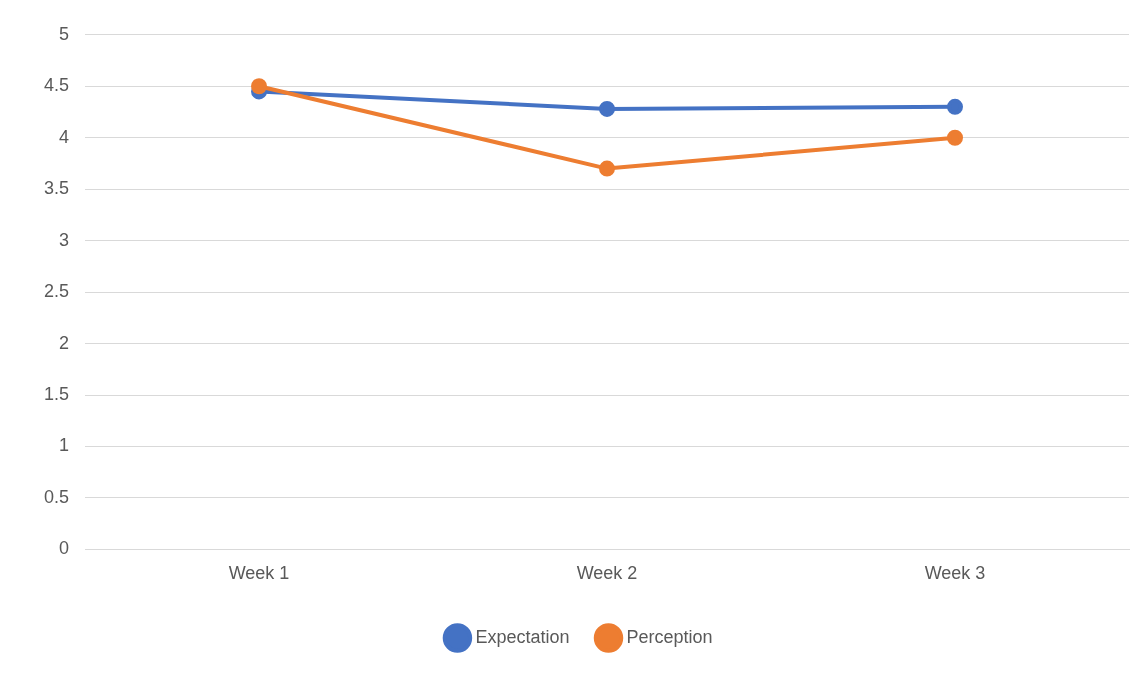 This screenshot has height=675, width=1147. What do you see at coordinates (56, 188) in the screenshot?
I see `y-tick-label: 3.5` at bounding box center [56, 188].